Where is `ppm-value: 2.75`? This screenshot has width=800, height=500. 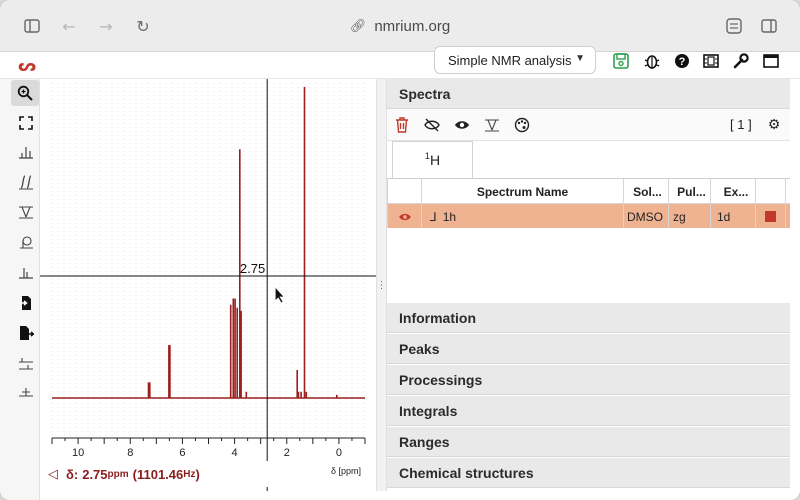
ppm-value: 2.75 is located at coordinates (95, 474).